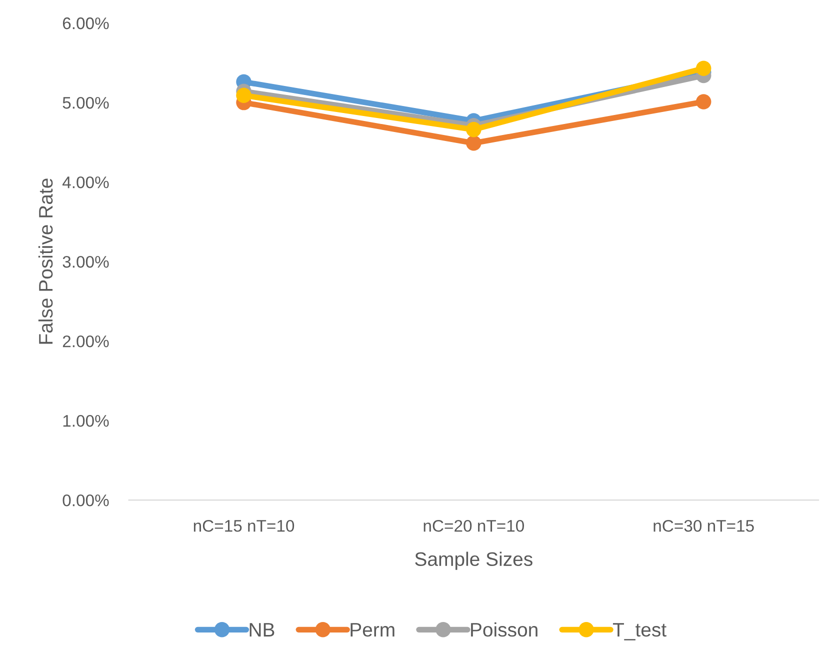  Describe the element at coordinates (86, 420) in the screenshot. I see `y-tick-label: 1.00%` at that location.